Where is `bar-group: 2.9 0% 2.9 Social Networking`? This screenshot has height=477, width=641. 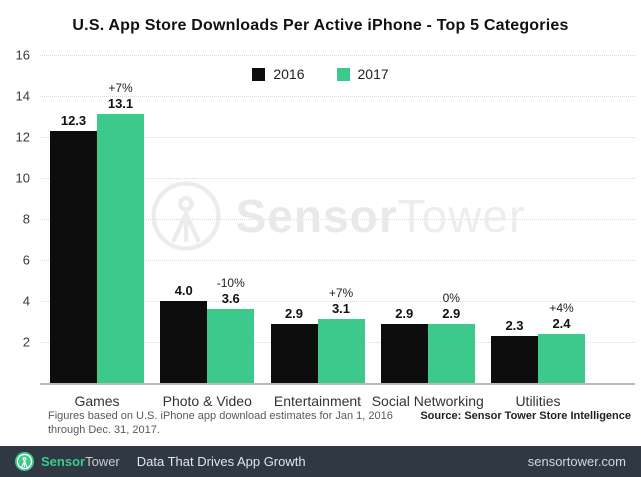 bar-group: 2.9 0% 2.9 Social Networking is located at coordinates (428, 349).